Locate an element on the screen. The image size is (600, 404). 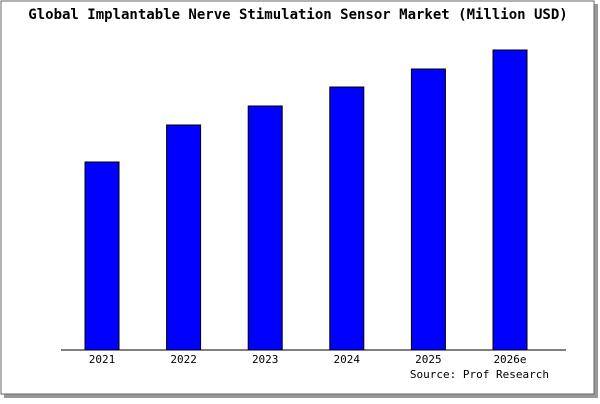
x-tick-label: 2025 is located at coordinates (428, 359).